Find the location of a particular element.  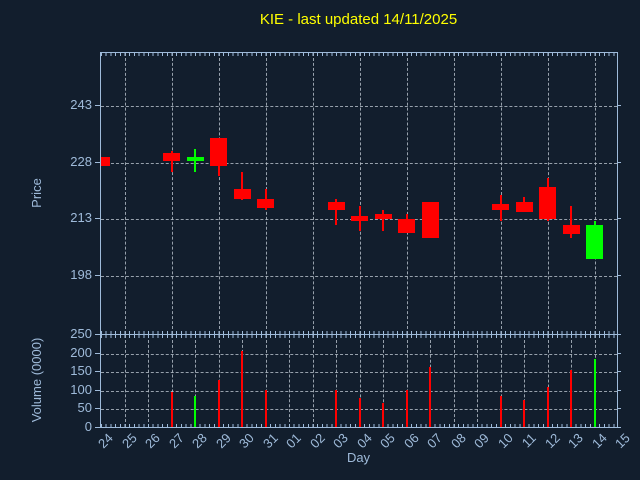

volume-tick-label: 150 is located at coordinates (81, 371).